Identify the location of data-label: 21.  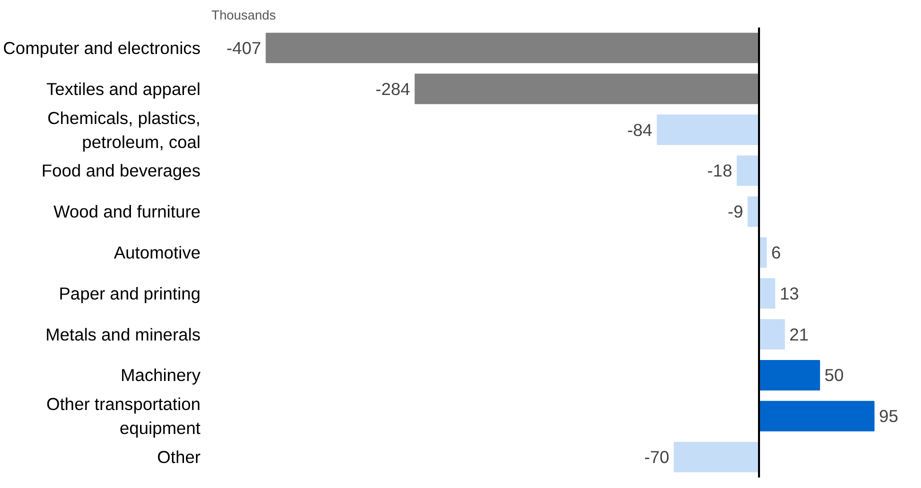
(799, 334).